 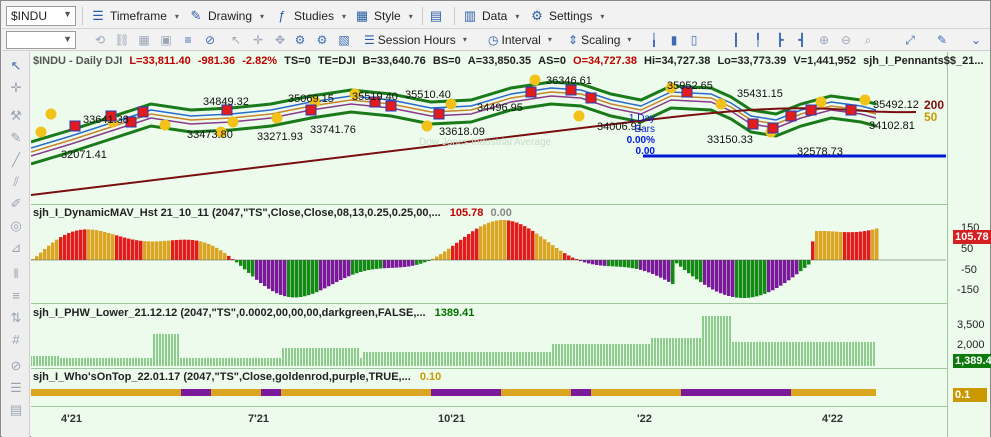 What do you see at coordinates (100, 40) in the screenshot?
I see `refresh-icon: ⟲` at bounding box center [100, 40].